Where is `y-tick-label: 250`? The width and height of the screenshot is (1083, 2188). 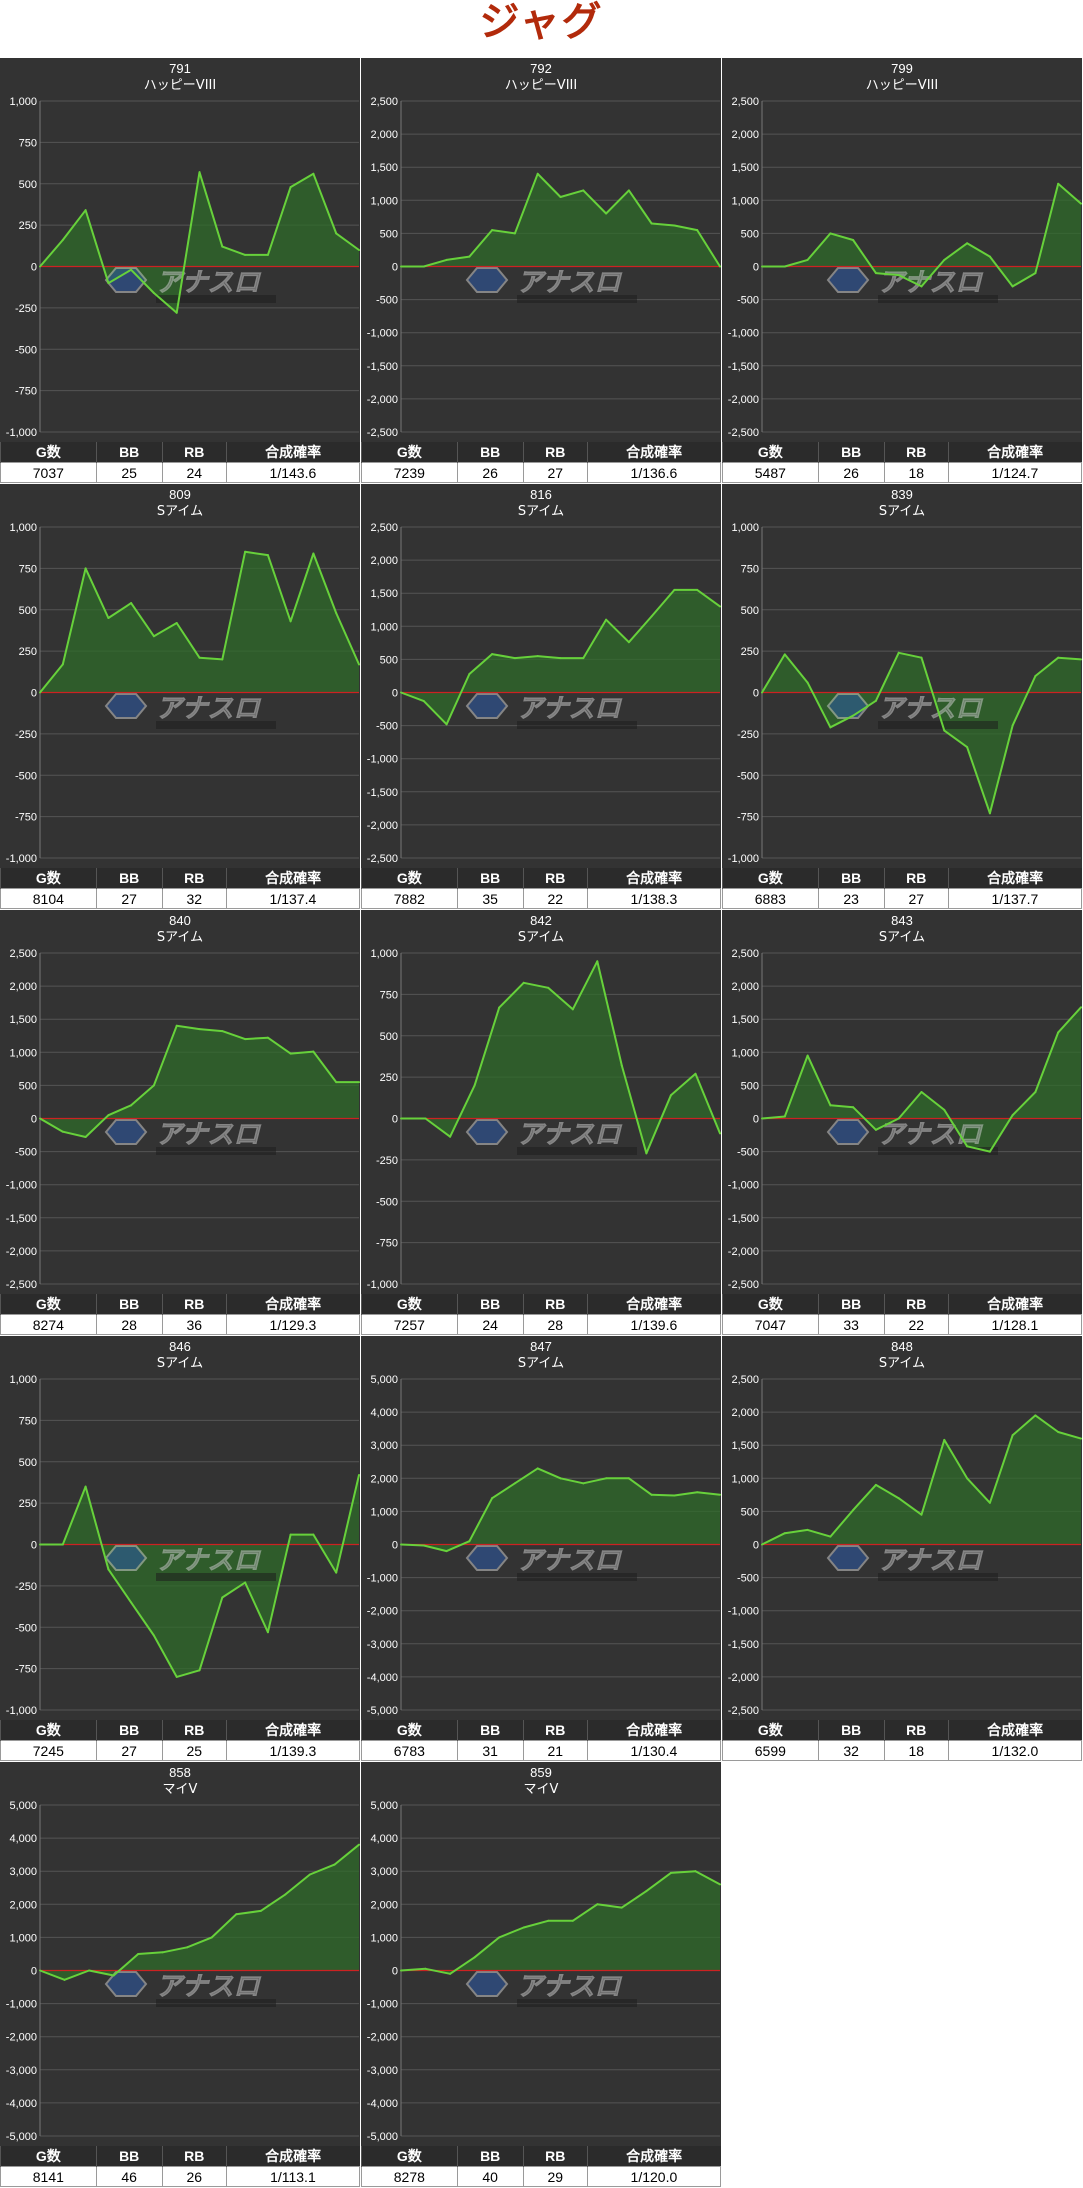 y-tick-label: 250 is located at coordinates (750, 652).